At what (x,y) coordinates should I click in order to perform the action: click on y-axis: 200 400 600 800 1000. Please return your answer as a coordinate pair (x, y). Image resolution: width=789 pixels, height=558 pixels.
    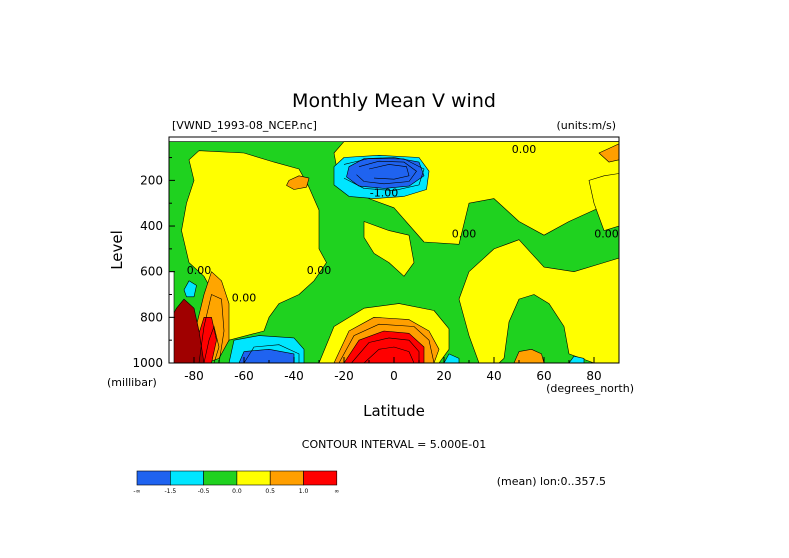
    Looking at the image, I should click on (153, 263).